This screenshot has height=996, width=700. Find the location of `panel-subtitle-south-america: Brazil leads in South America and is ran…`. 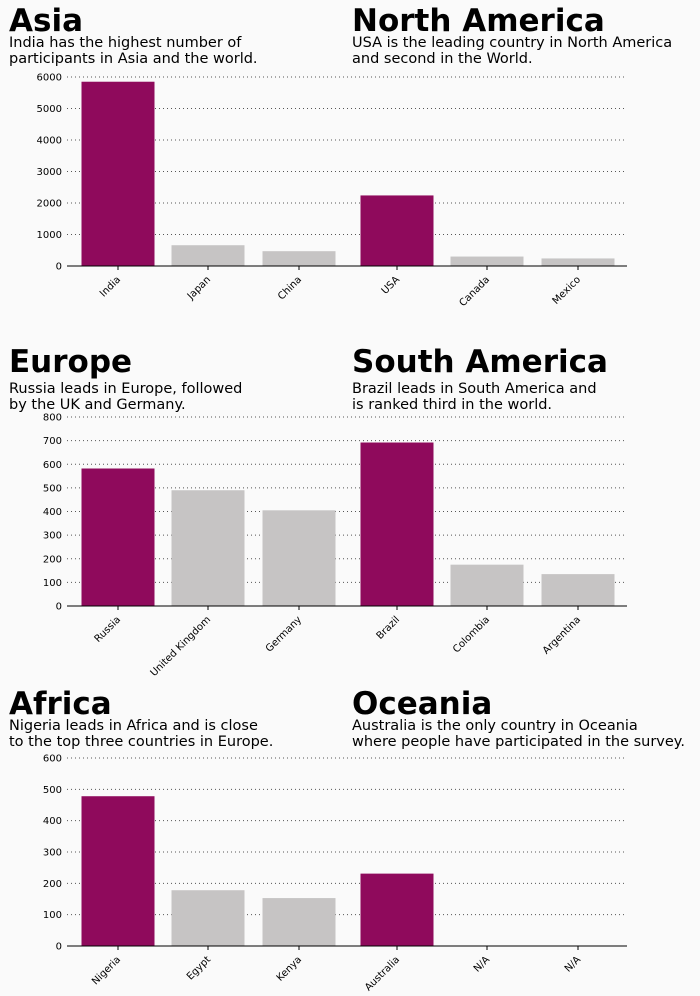

panel-subtitle-south-america: Brazil leads in South America and is ran… is located at coordinates (474, 397).